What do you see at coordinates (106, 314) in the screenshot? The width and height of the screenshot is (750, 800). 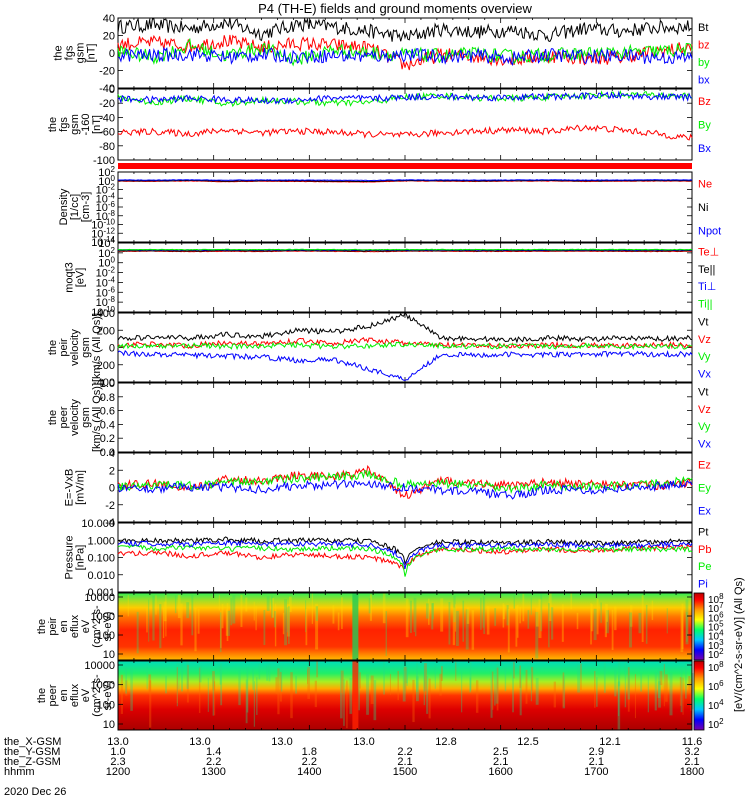 I see `y-tick-label: 400` at bounding box center [106, 314].